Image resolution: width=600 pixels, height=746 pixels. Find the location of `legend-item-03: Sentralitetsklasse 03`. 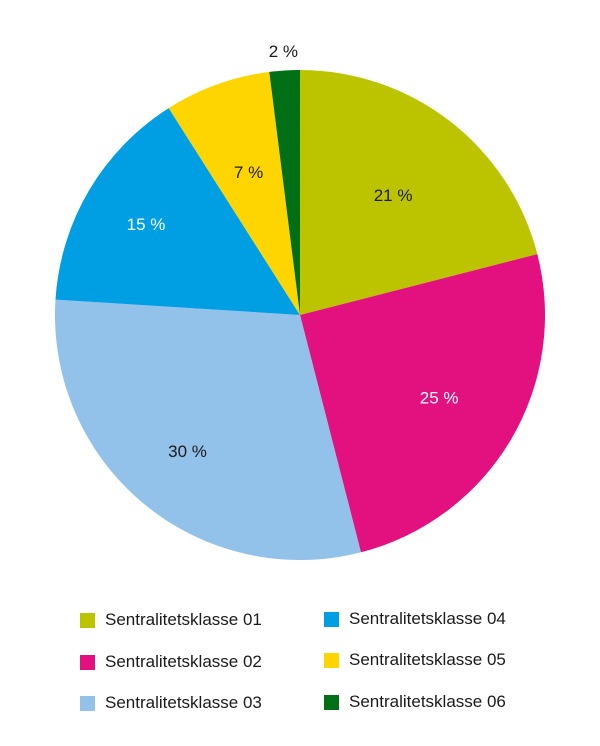

legend-item-03: Sentralitetsklasse 03 is located at coordinates (171, 703).